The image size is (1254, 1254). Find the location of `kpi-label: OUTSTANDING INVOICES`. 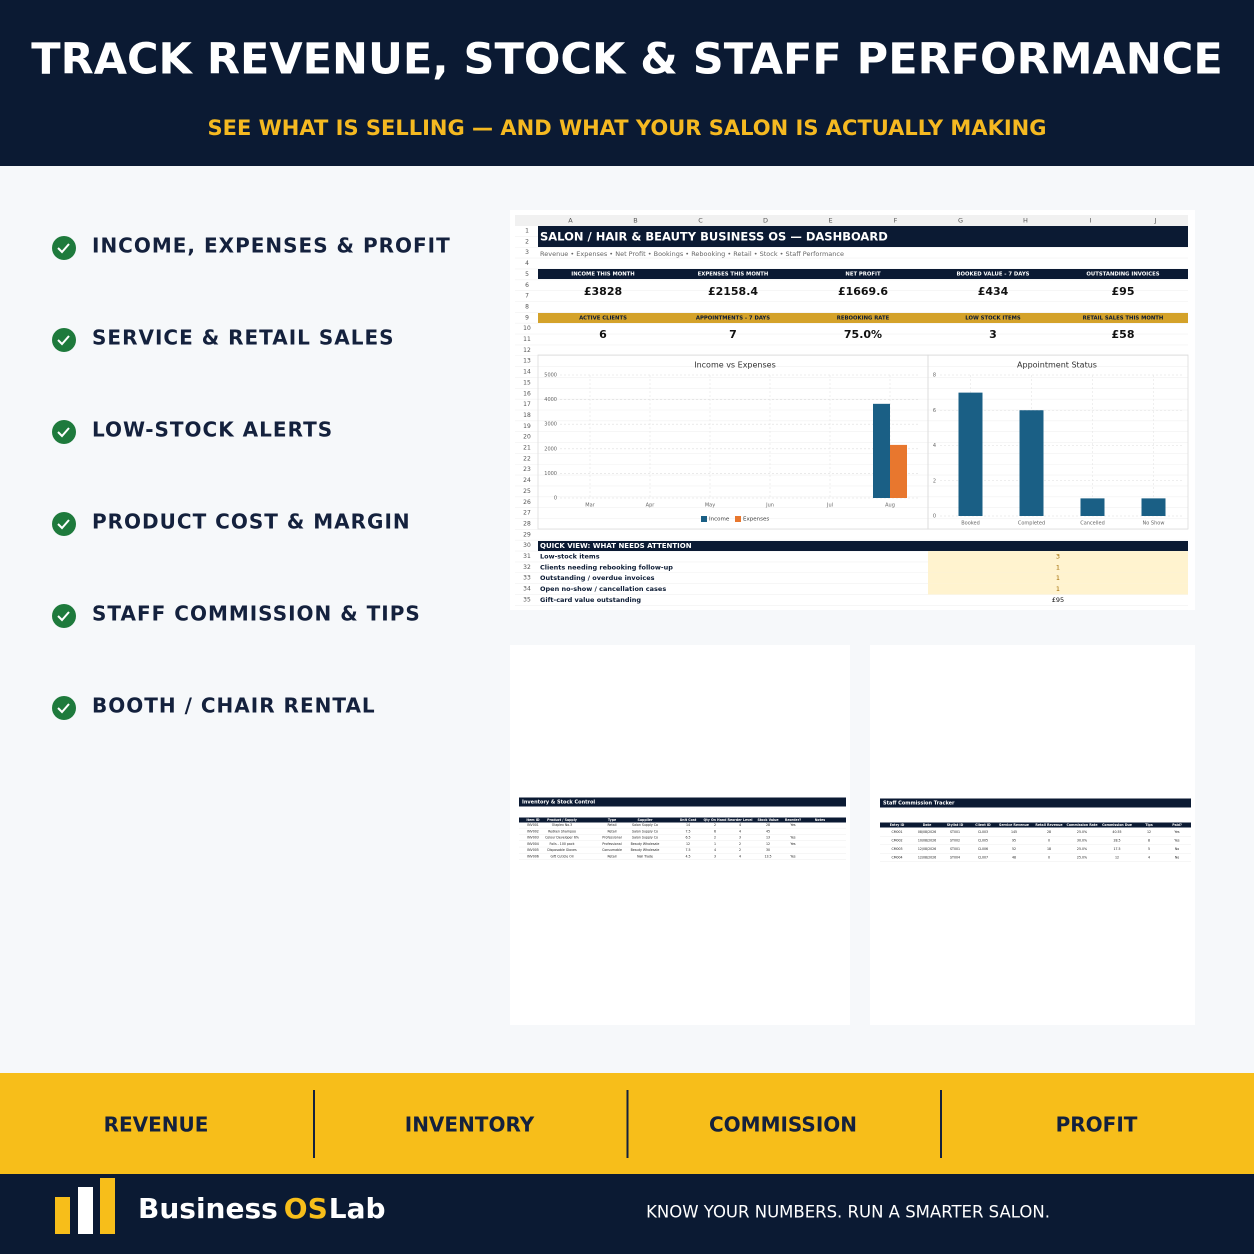

kpi-label: OUTSTANDING INVOICES is located at coordinates (1122, 275).